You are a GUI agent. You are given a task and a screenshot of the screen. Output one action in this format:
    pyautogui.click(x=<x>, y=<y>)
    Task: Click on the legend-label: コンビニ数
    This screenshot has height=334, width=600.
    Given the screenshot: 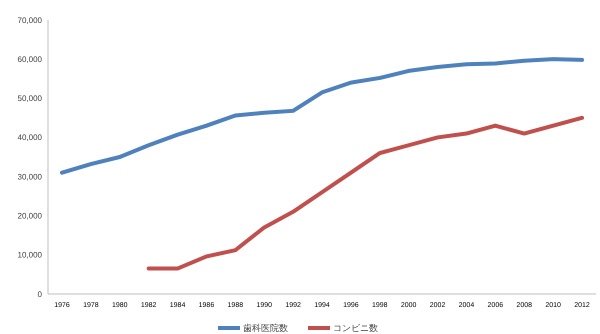 What is the action you would take?
    pyautogui.click(x=355, y=328)
    